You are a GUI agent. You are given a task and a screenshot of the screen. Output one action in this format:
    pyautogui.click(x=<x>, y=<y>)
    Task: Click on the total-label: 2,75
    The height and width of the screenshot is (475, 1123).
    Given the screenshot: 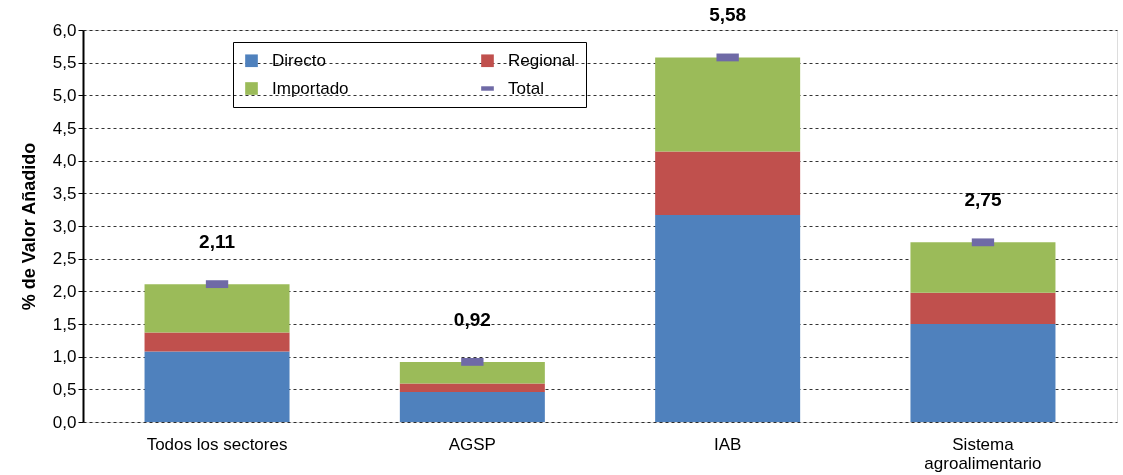 What is the action you would take?
    pyautogui.click(x=983, y=200)
    